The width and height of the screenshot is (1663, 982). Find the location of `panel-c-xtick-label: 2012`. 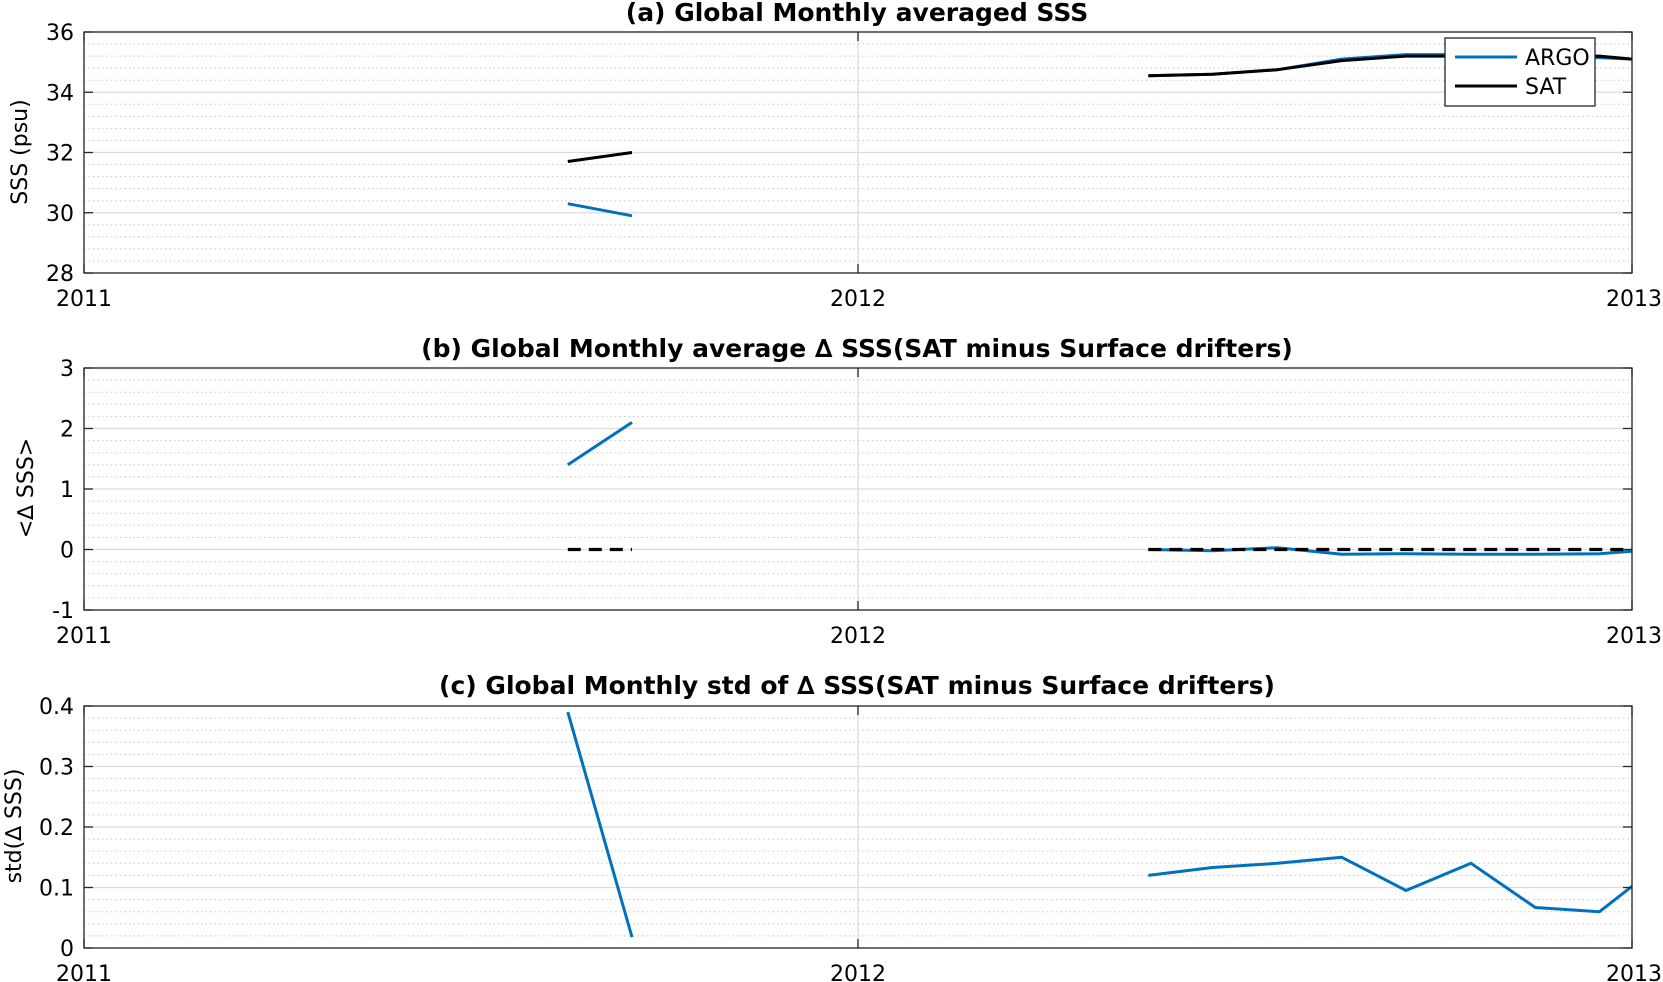

panel-c-xtick-label: 2012 is located at coordinates (858, 972).